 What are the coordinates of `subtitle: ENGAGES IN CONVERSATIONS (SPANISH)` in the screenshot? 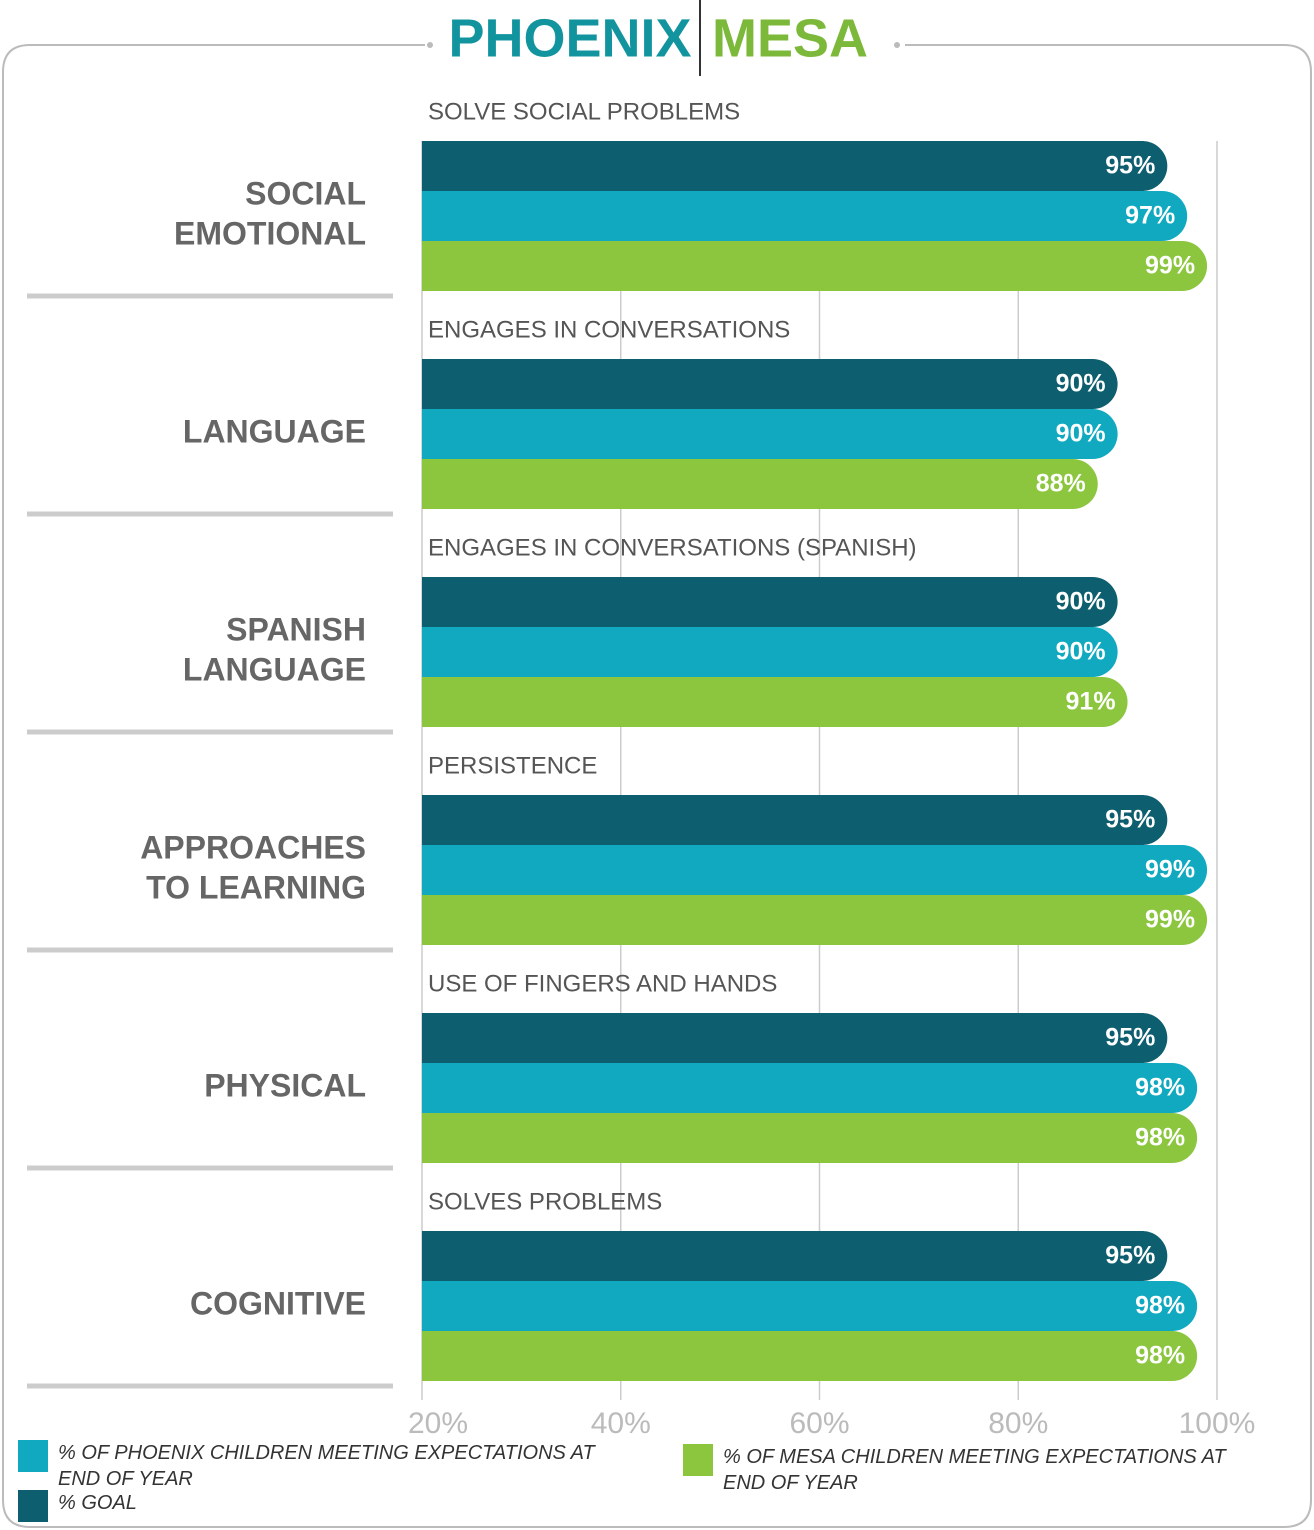 It's located at (672, 547).